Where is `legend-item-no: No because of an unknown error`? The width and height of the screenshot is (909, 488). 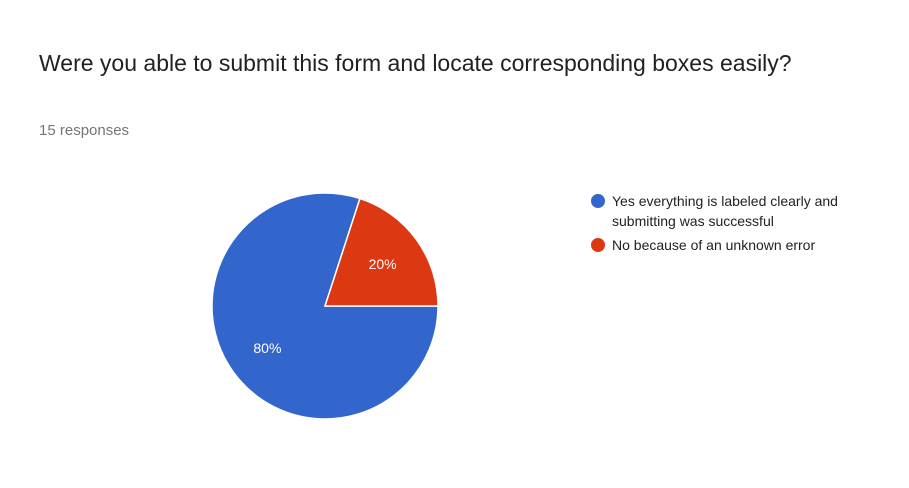 legend-item-no: No because of an unknown error is located at coordinates (740, 245).